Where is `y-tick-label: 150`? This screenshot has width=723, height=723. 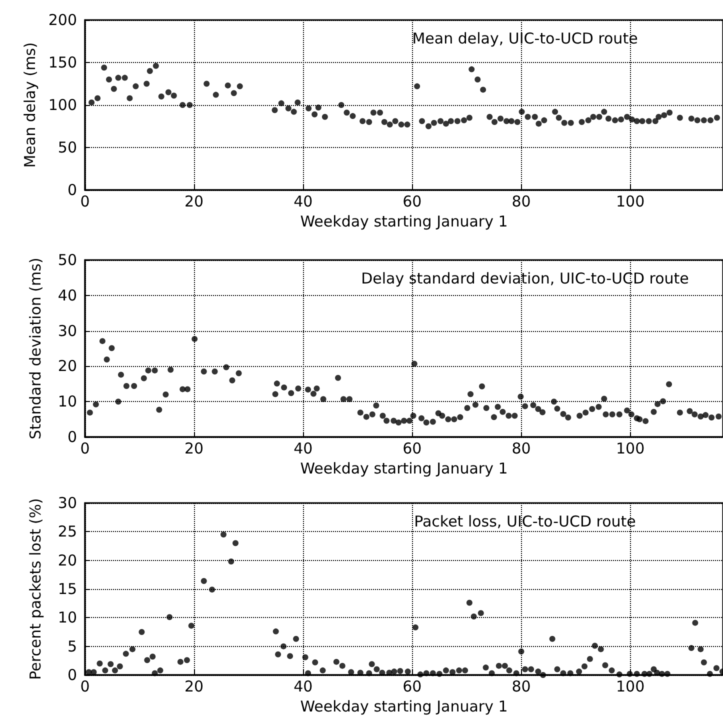 y-tick-label: 150 is located at coordinates (62, 63).